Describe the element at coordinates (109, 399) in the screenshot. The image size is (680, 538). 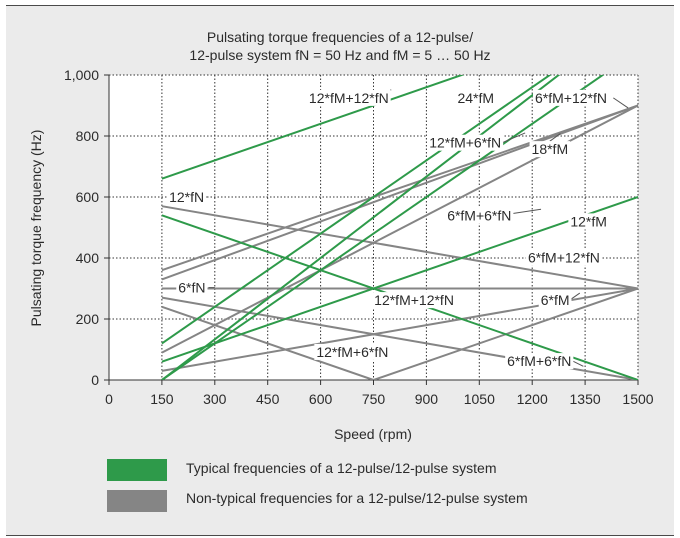
I see `x-tick-label: 0` at that location.